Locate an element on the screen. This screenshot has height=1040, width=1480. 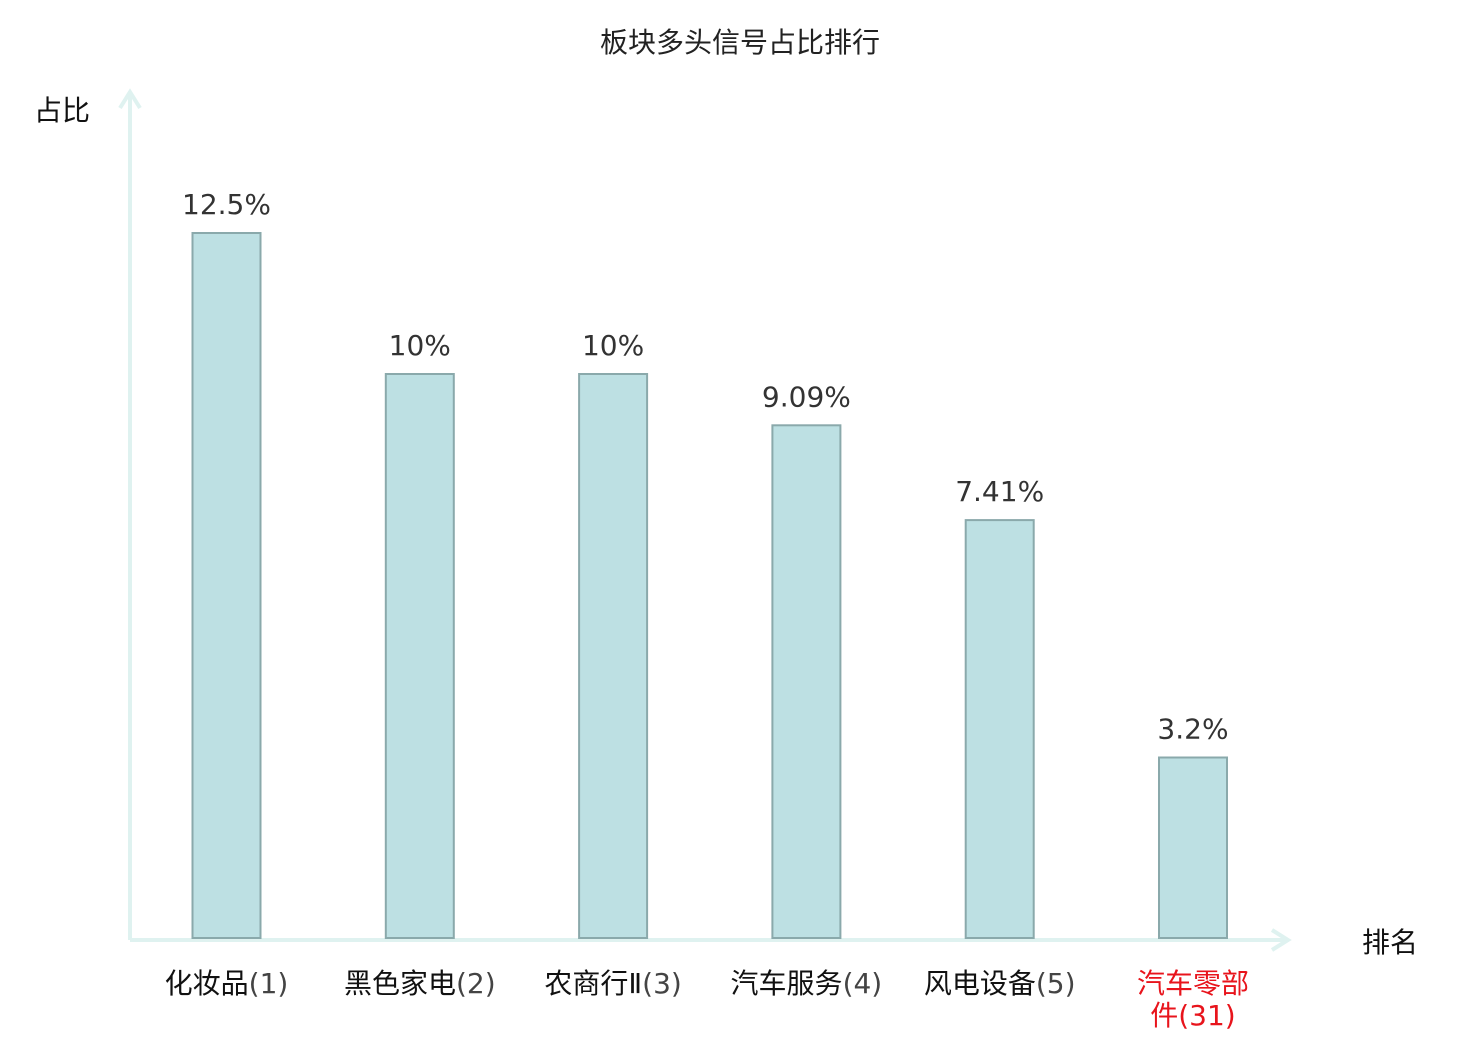
value-label-5: 7.41% is located at coordinates (999, 491).